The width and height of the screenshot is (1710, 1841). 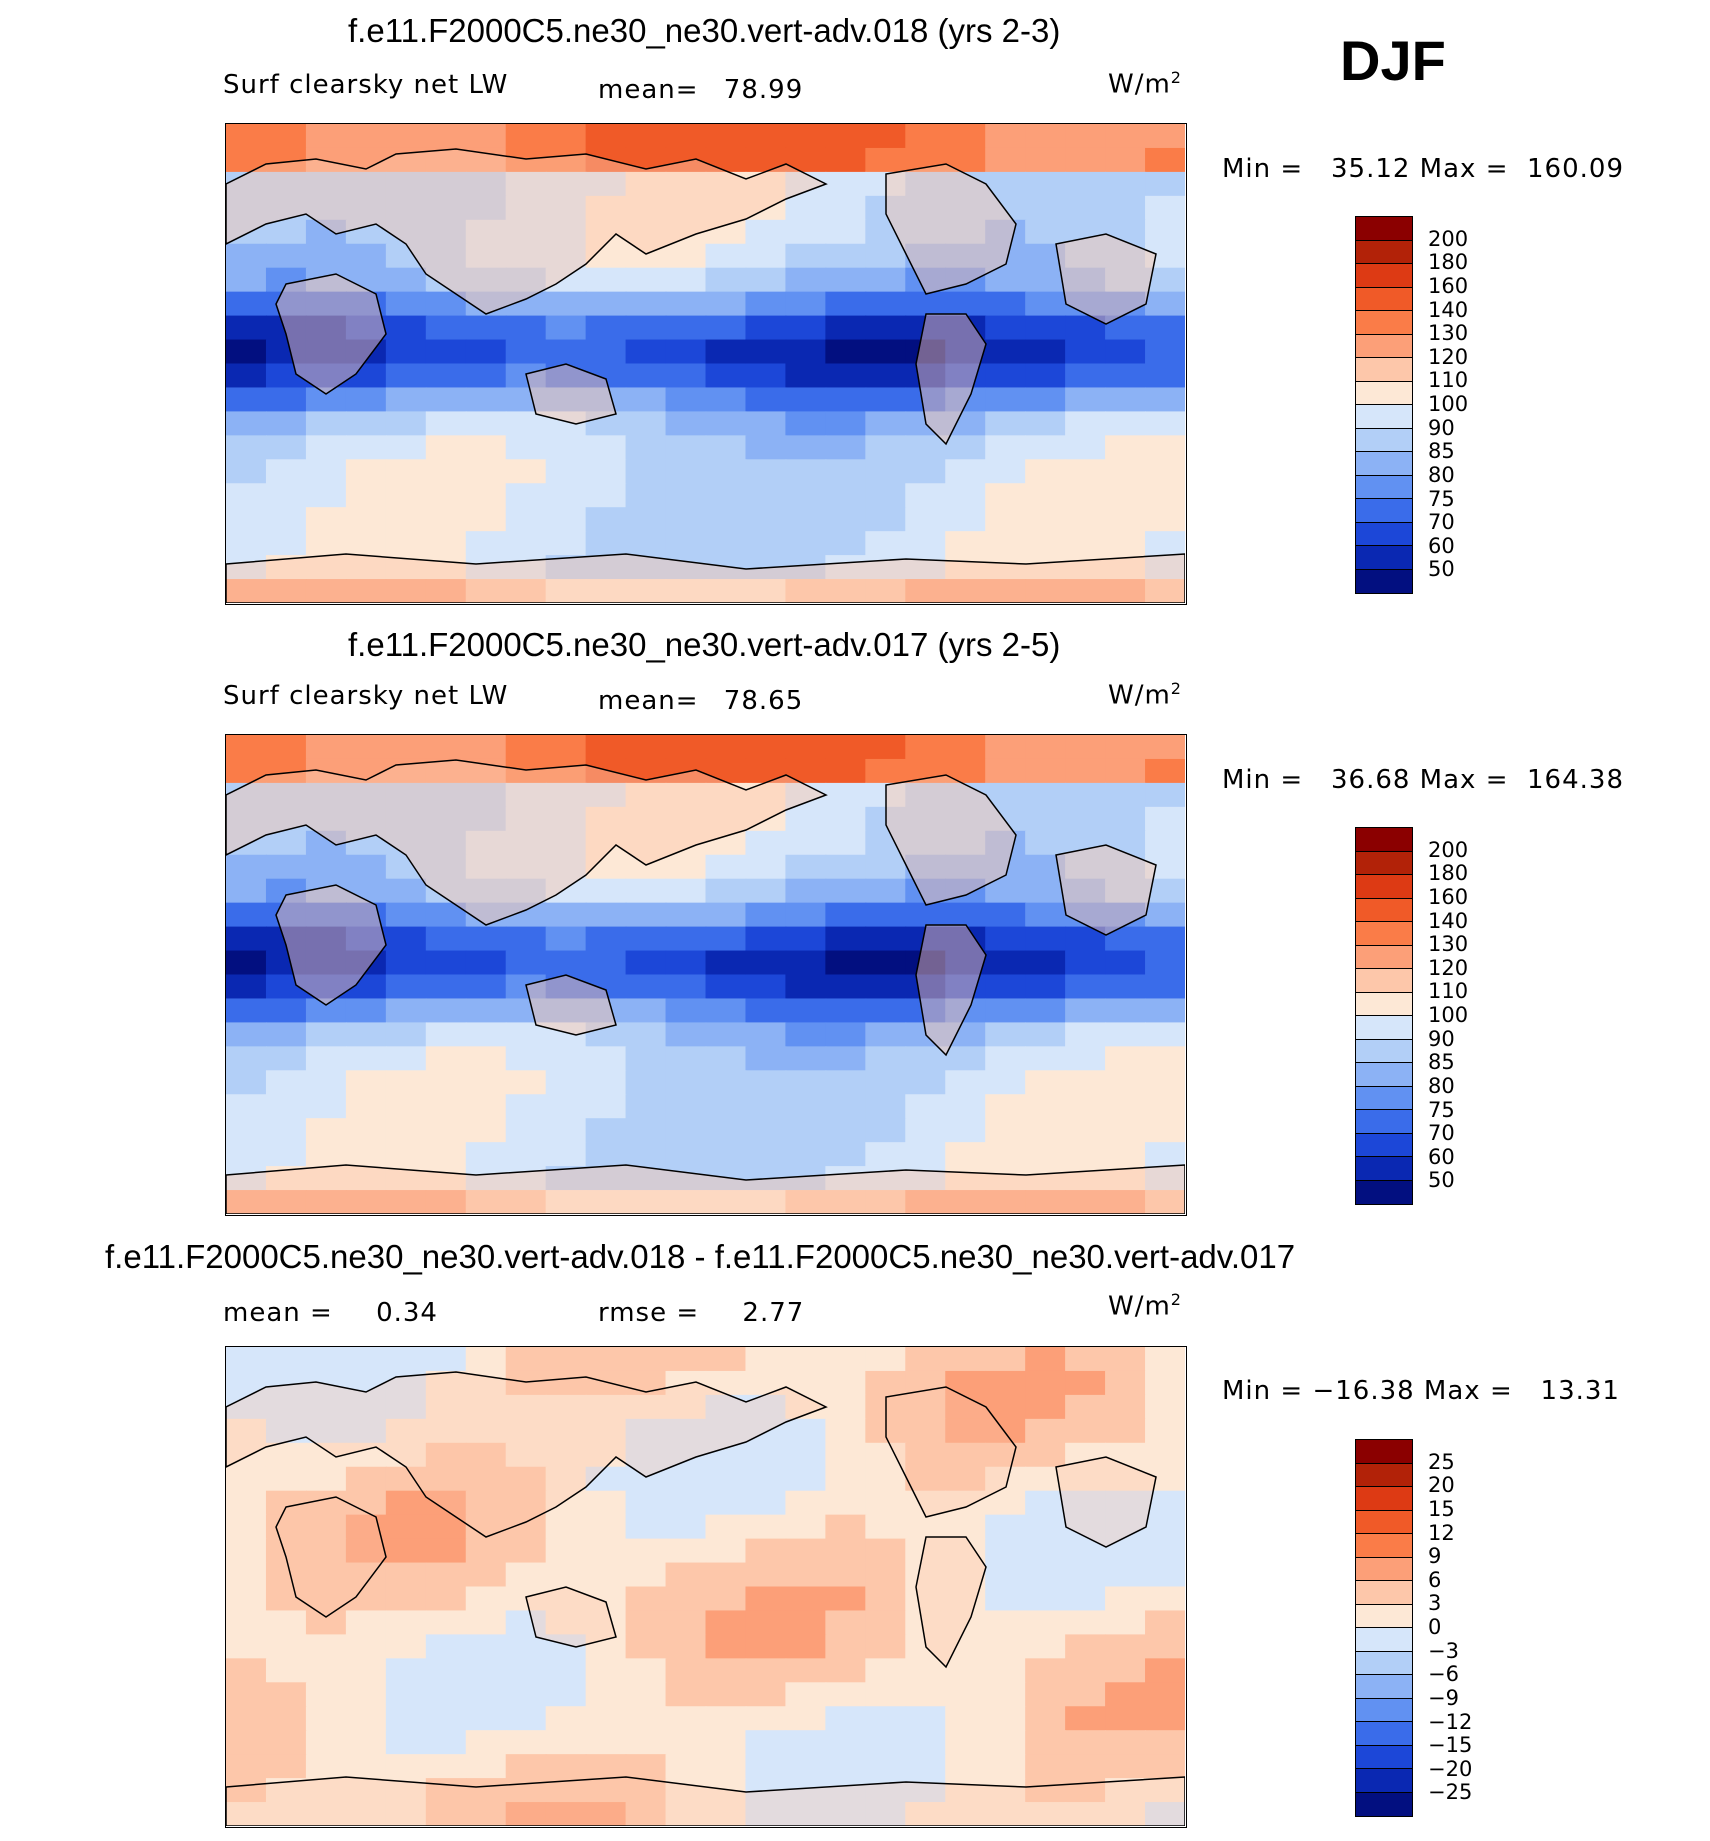 What do you see at coordinates (1448, 944) in the screenshot?
I see `colorbar-tick-label: 130` at bounding box center [1448, 944].